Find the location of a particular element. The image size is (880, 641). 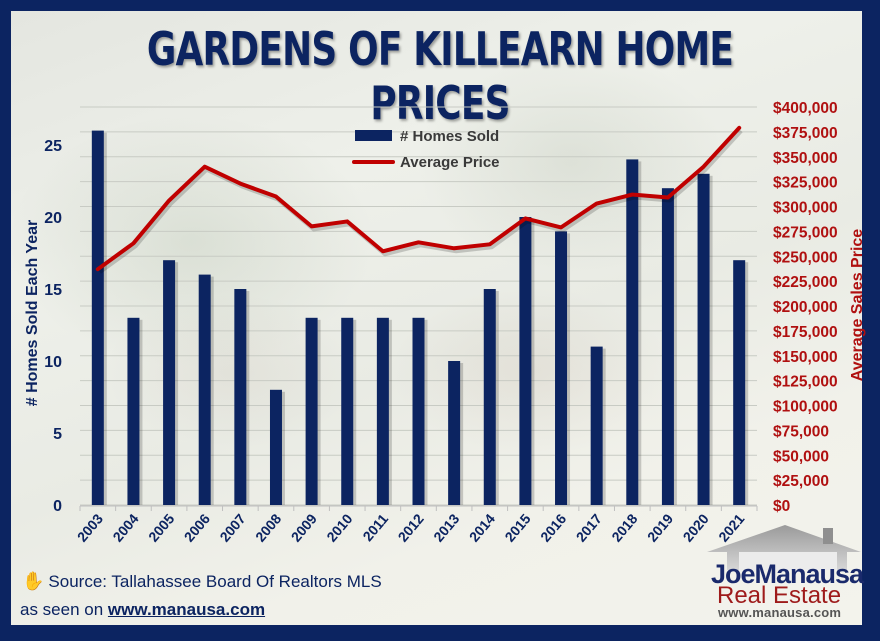

x-axis-tick-label: 2010 is located at coordinates (339, 527).